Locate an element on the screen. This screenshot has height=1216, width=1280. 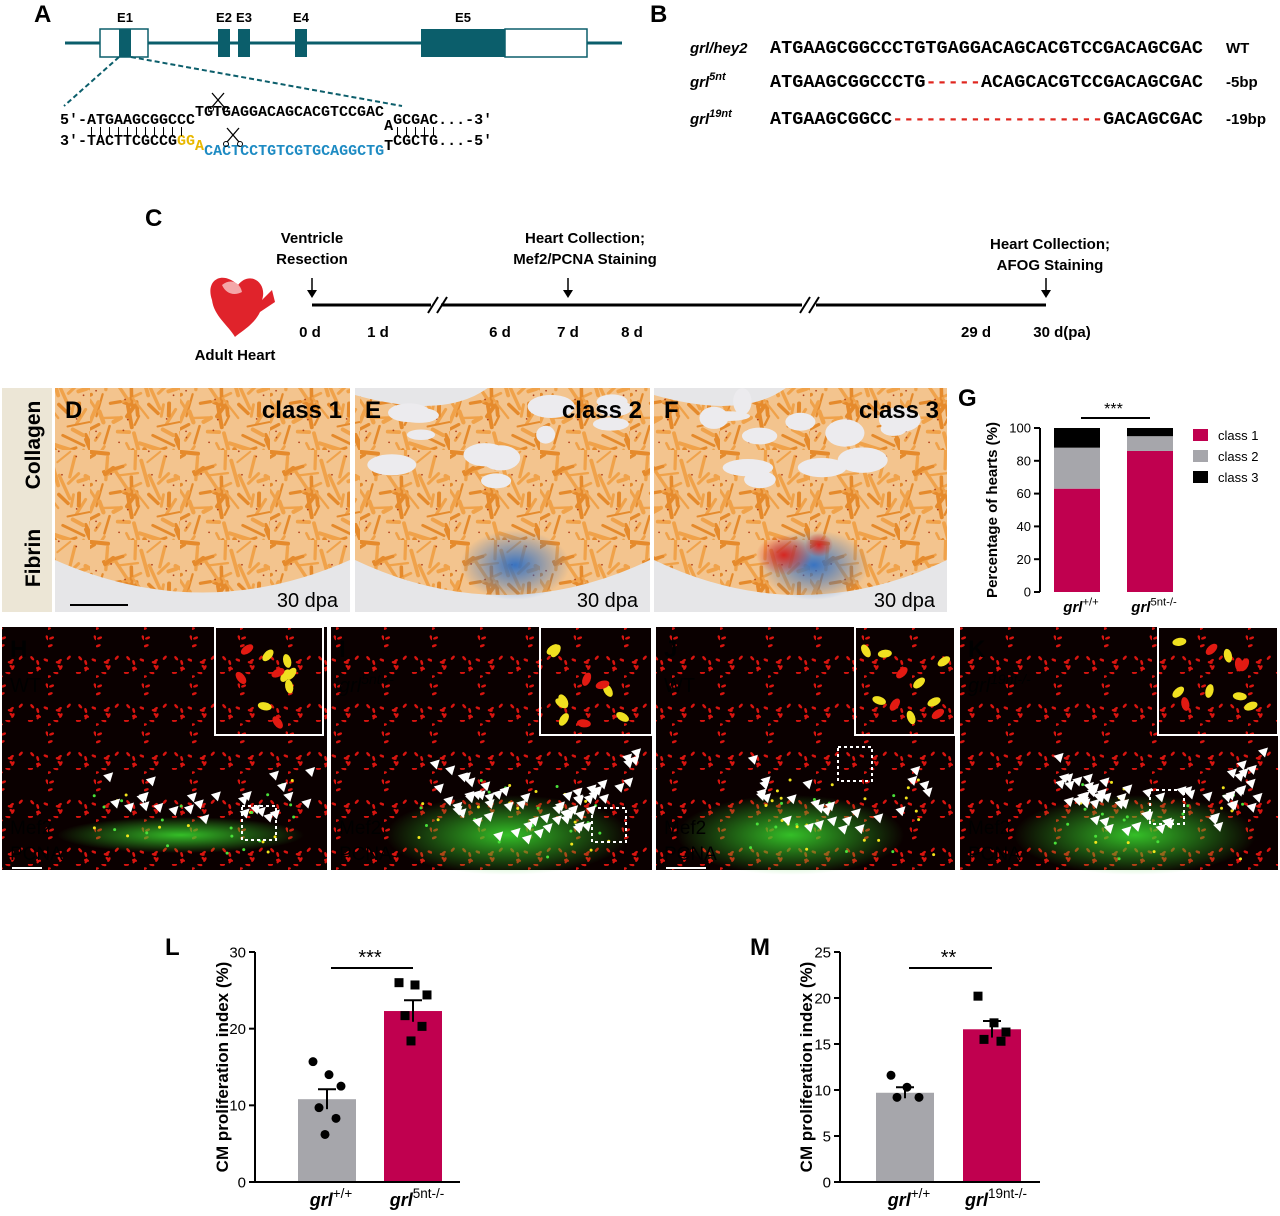
panel-letter: M is located at coordinates (760, 947).